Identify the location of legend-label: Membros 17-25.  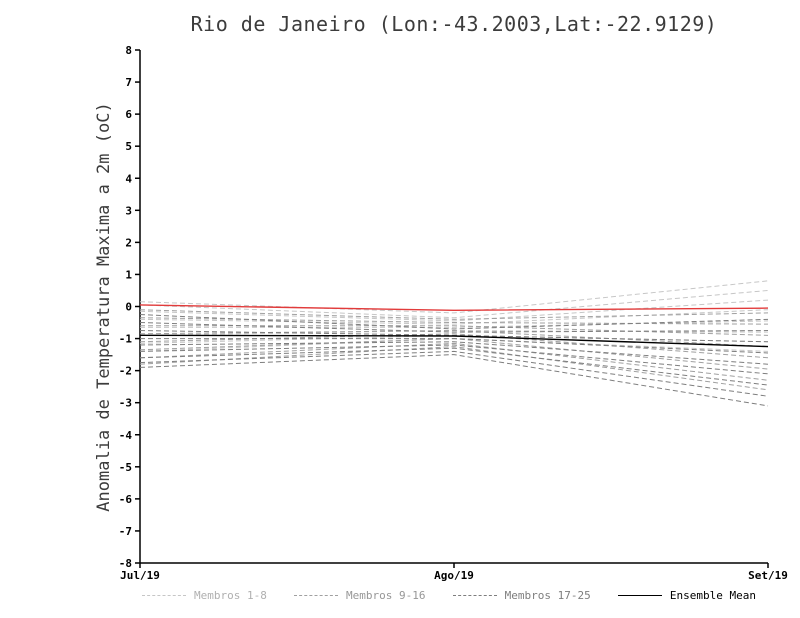
(547, 595).